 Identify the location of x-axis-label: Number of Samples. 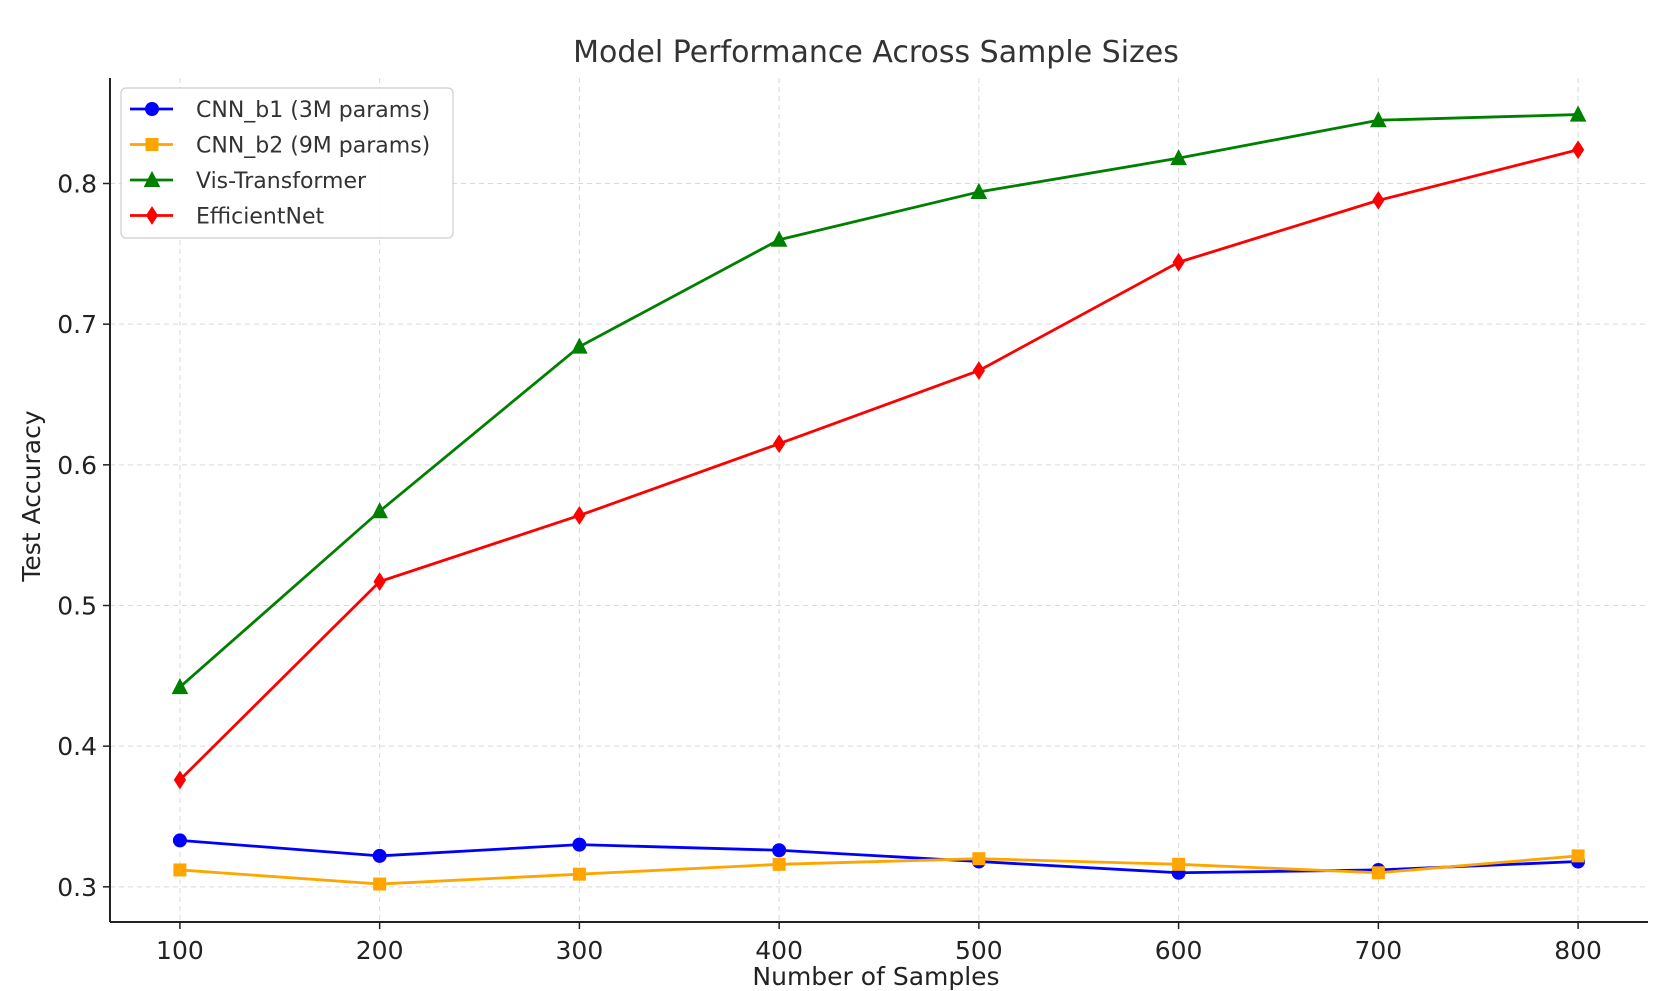
(875, 976).